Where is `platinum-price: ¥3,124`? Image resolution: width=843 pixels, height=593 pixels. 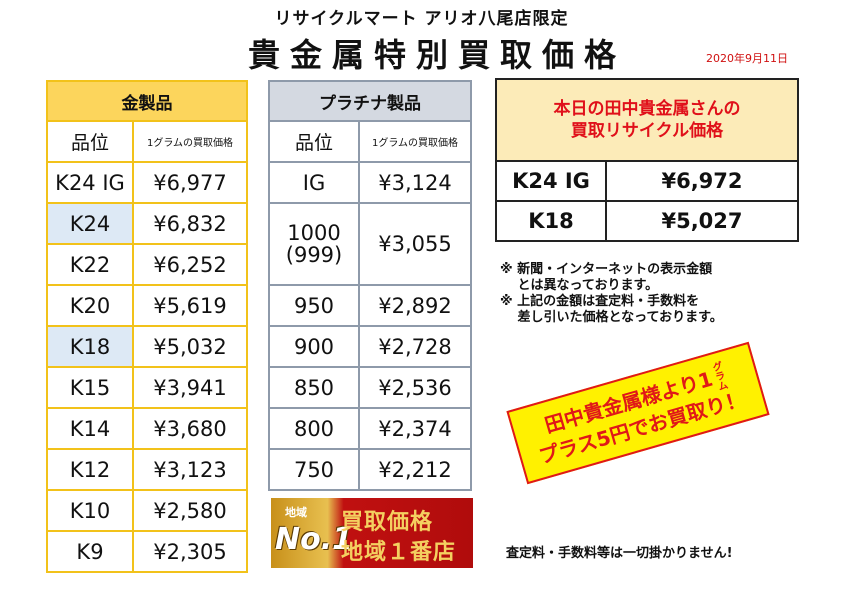 platinum-price: ¥3,124 is located at coordinates (415, 182).